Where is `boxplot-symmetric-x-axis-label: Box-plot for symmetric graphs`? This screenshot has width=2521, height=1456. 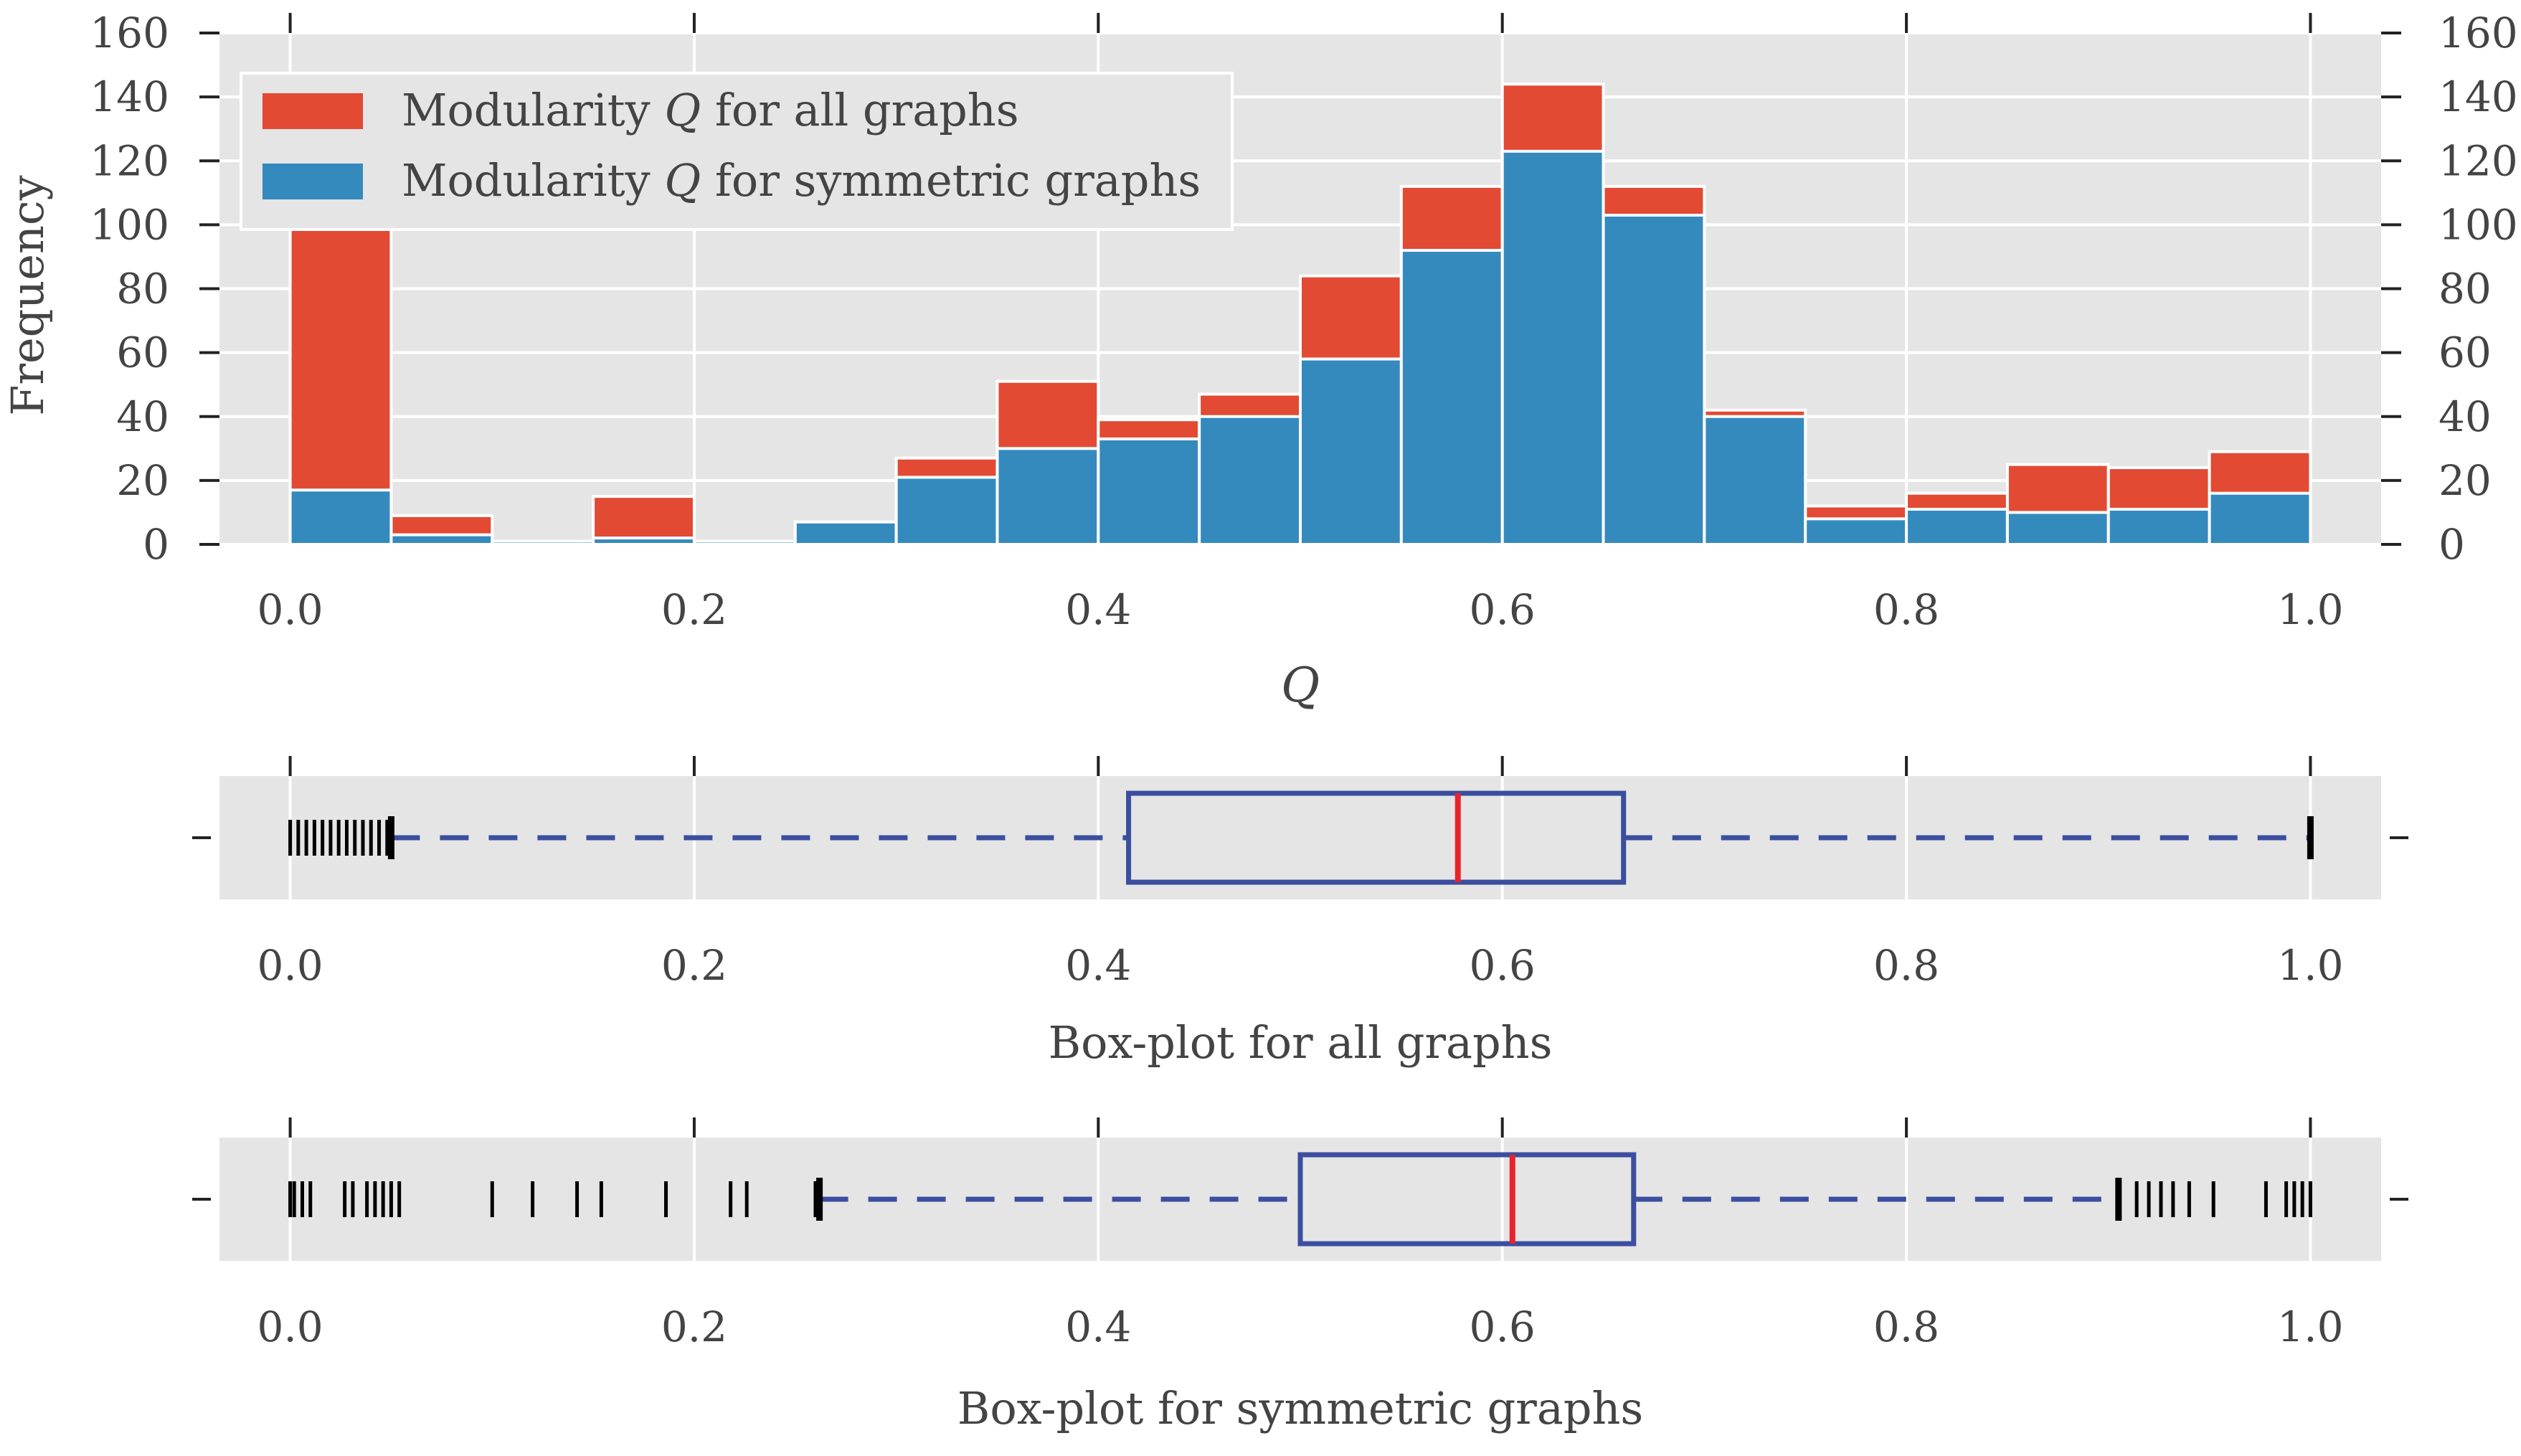 boxplot-symmetric-x-axis-label: Box-plot for symmetric graphs is located at coordinates (1300, 1408).